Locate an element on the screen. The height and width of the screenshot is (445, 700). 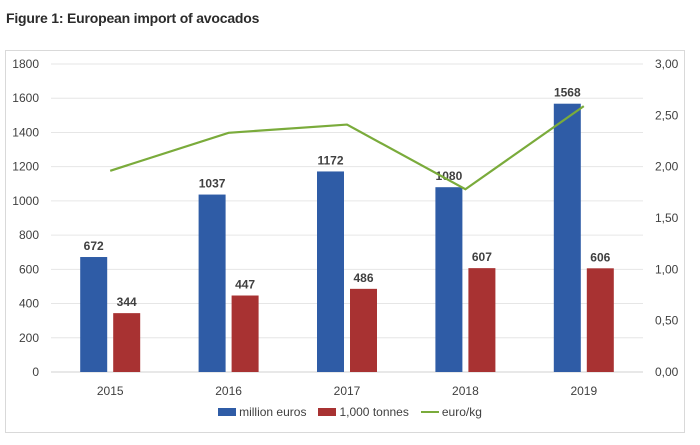
data-label: 1037 is located at coordinates (212, 184).